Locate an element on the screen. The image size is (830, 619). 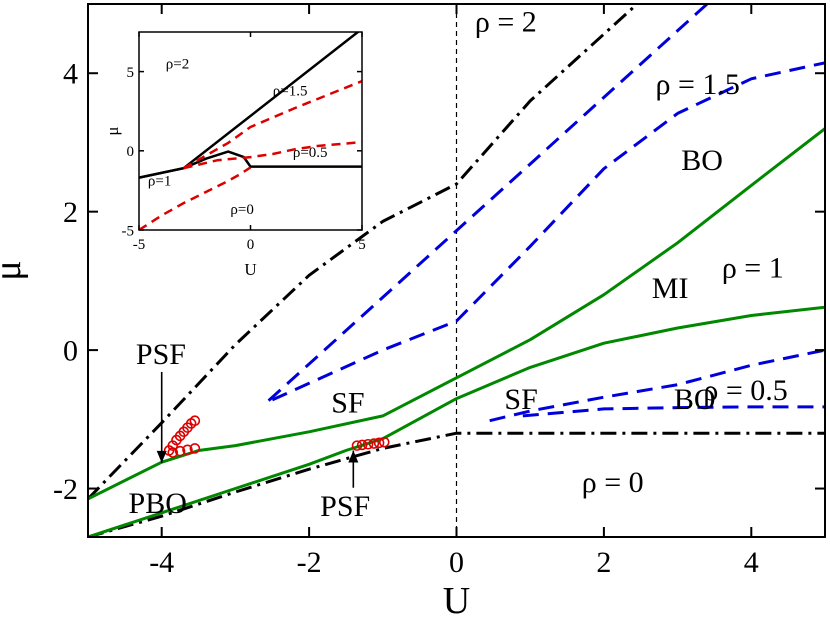
annotation-1: ρ=1.5 is located at coordinates (290, 91).